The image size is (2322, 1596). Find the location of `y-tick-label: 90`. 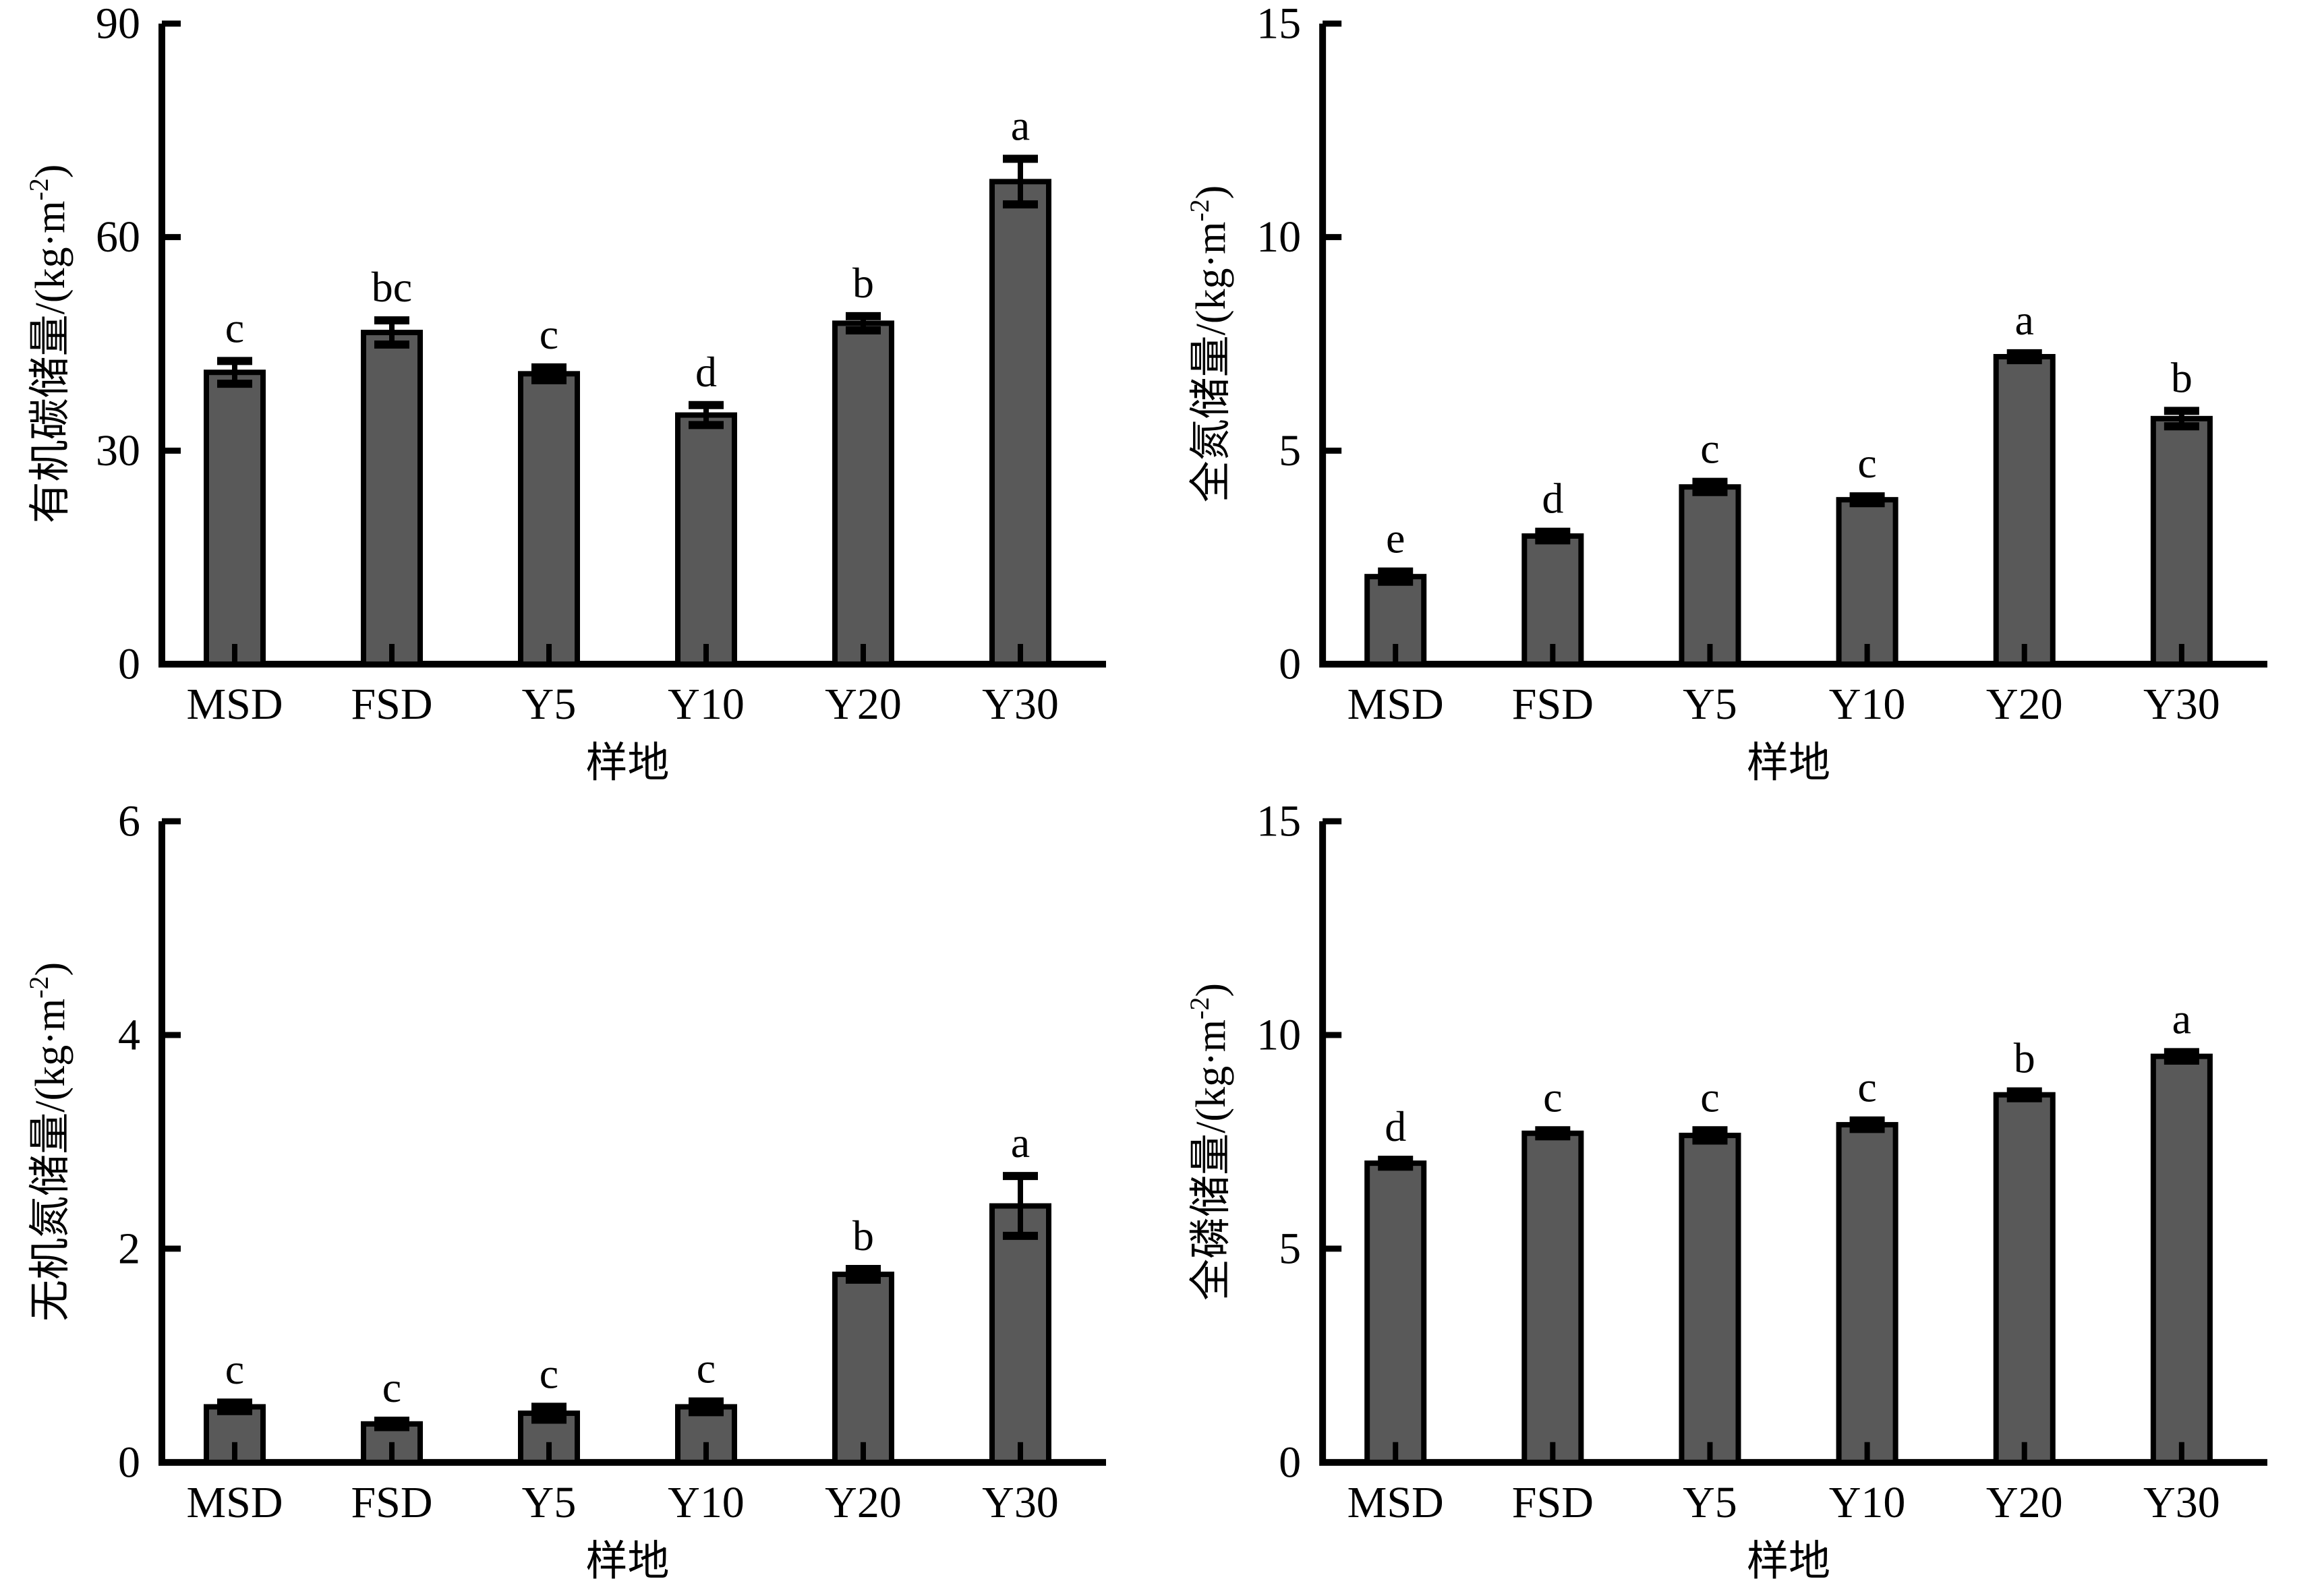

y-tick-label: 90 is located at coordinates (118, 24).